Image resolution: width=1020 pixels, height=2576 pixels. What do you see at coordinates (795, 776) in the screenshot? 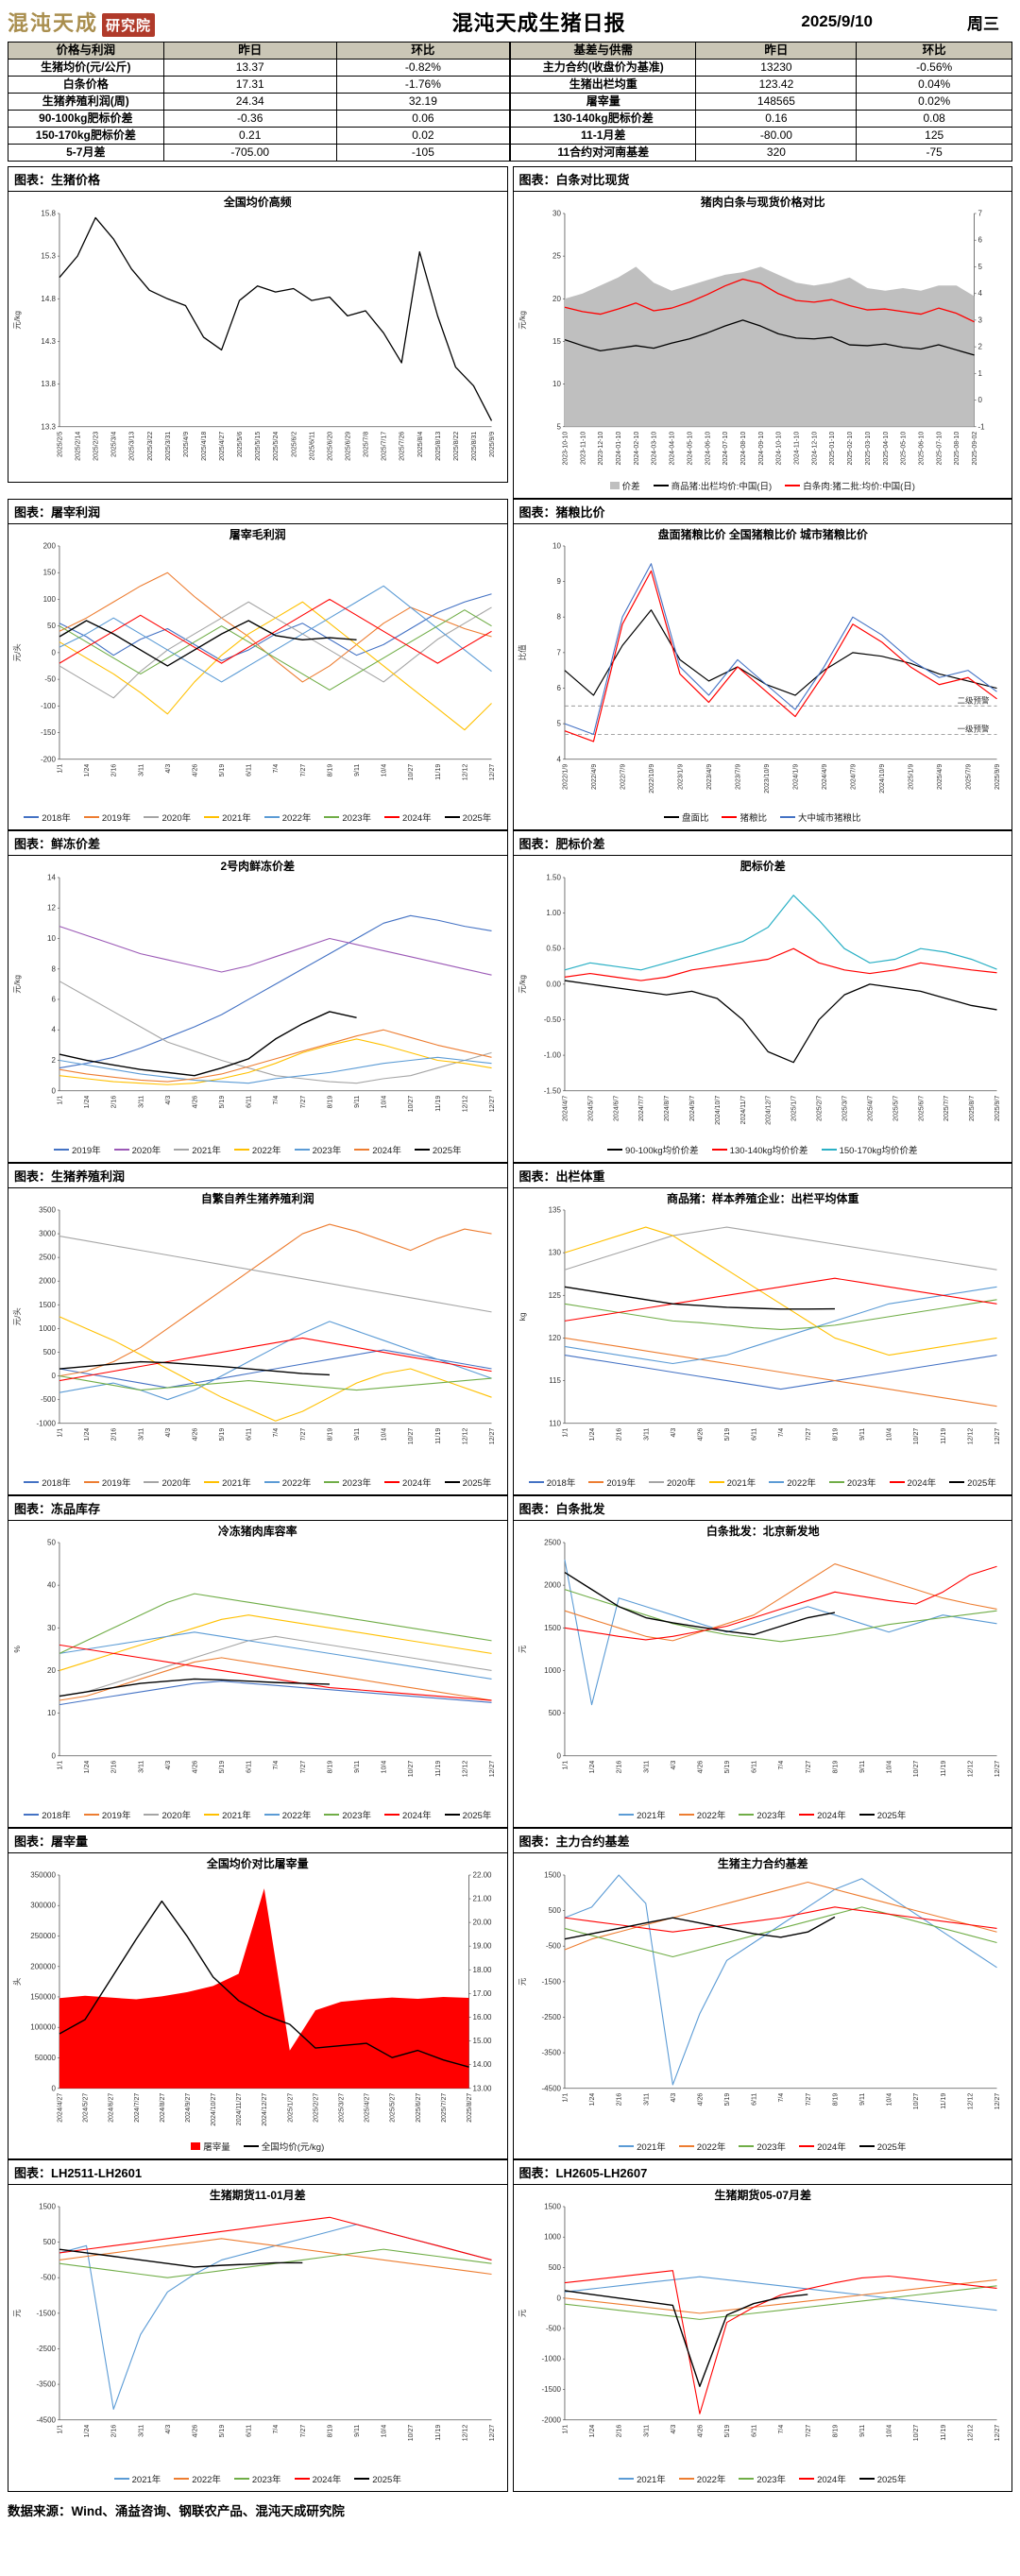
I see `svg-text: 2024/1/9` at bounding box center [795, 776].